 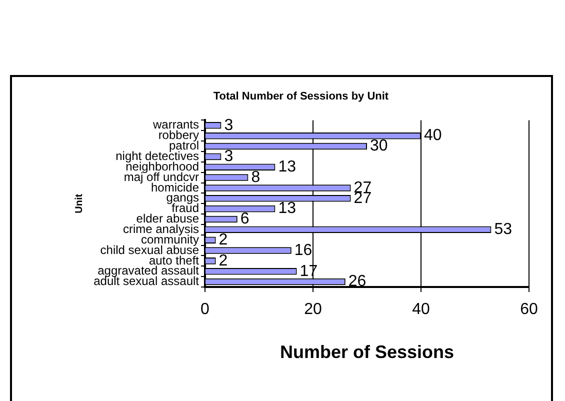 What do you see at coordinates (160, 229) in the screenshot?
I see `y-tick-label: crime analysis` at bounding box center [160, 229].